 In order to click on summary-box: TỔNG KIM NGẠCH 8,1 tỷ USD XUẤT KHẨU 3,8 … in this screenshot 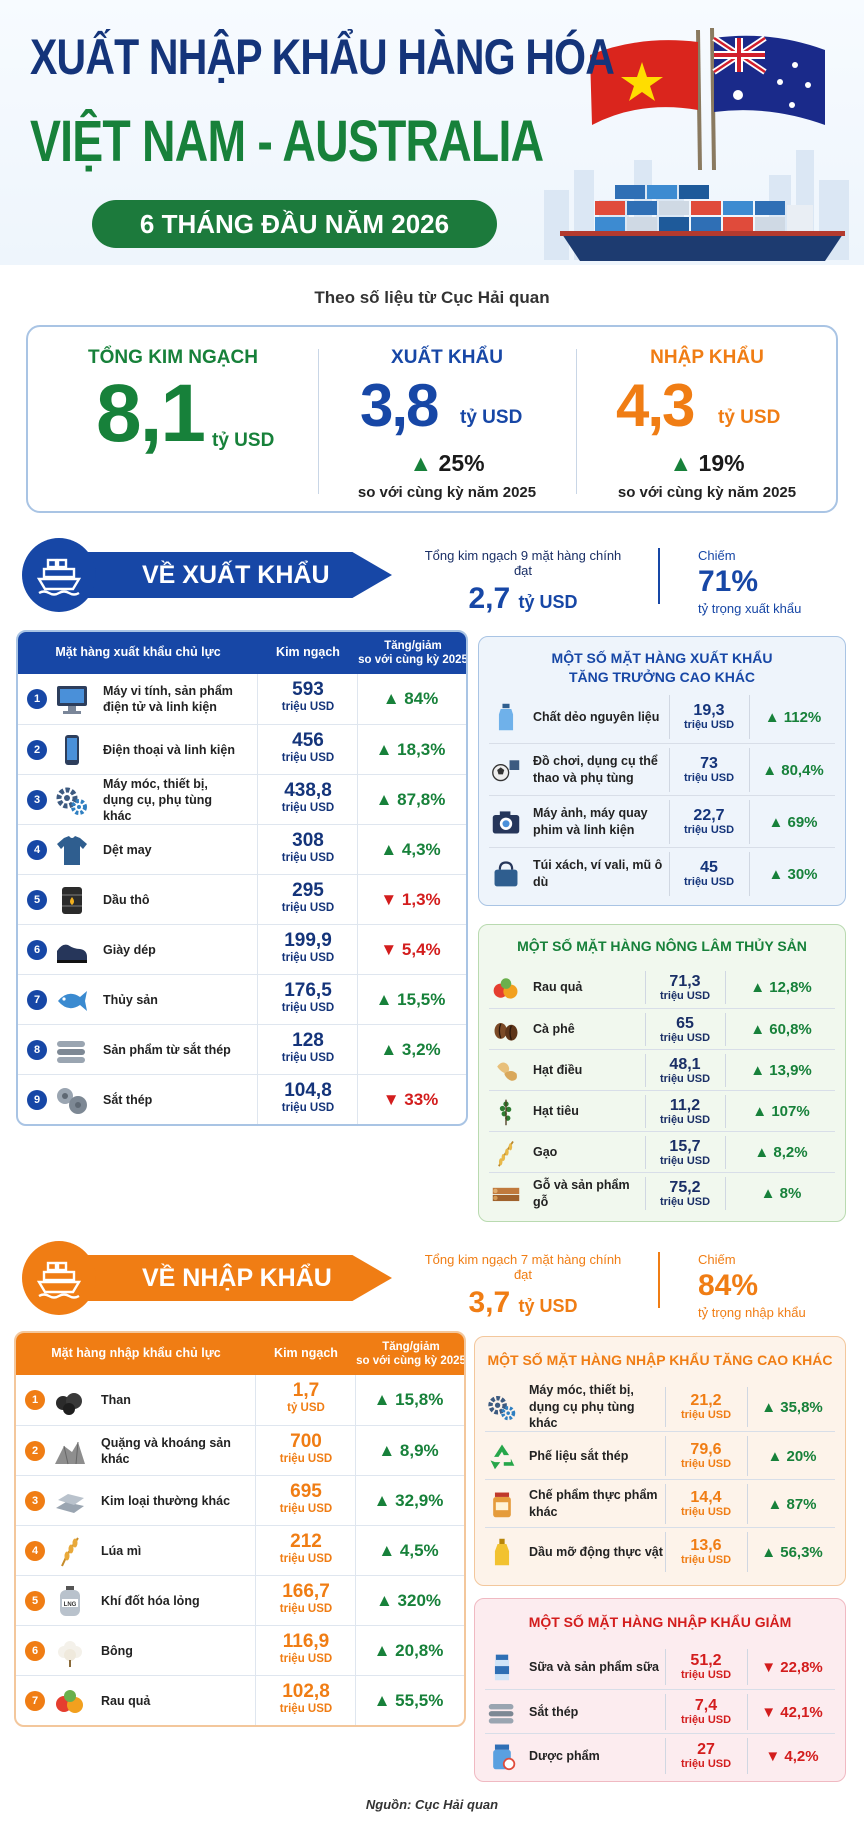, I will do `click(432, 419)`.